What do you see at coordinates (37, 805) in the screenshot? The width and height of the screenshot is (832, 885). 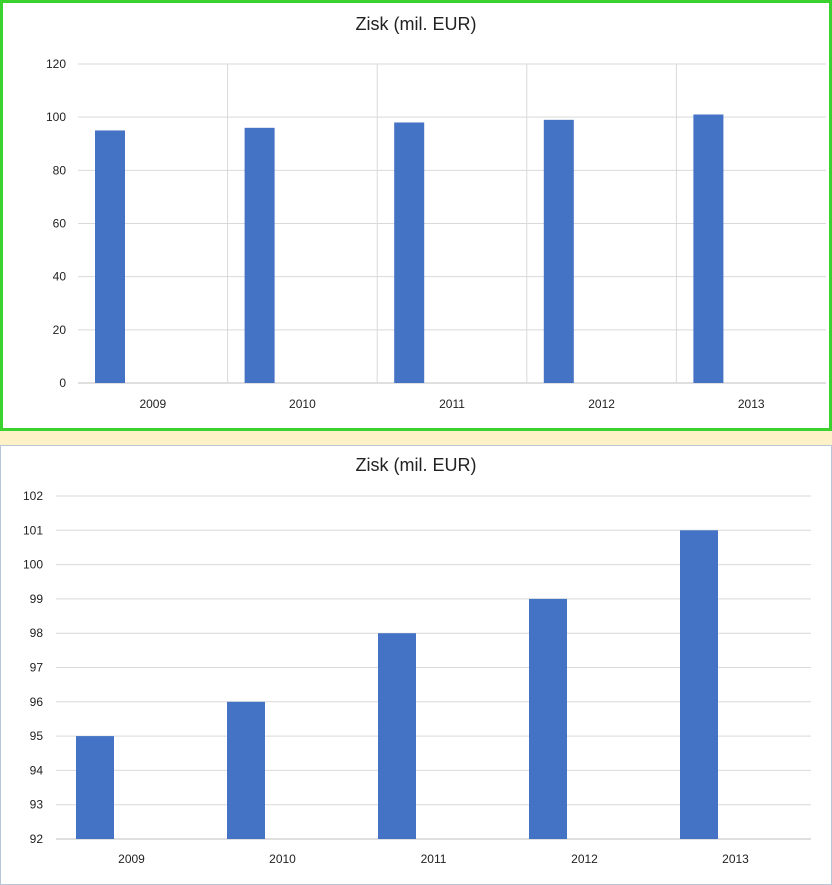 I see `y-tick-label: 93` at bounding box center [37, 805].